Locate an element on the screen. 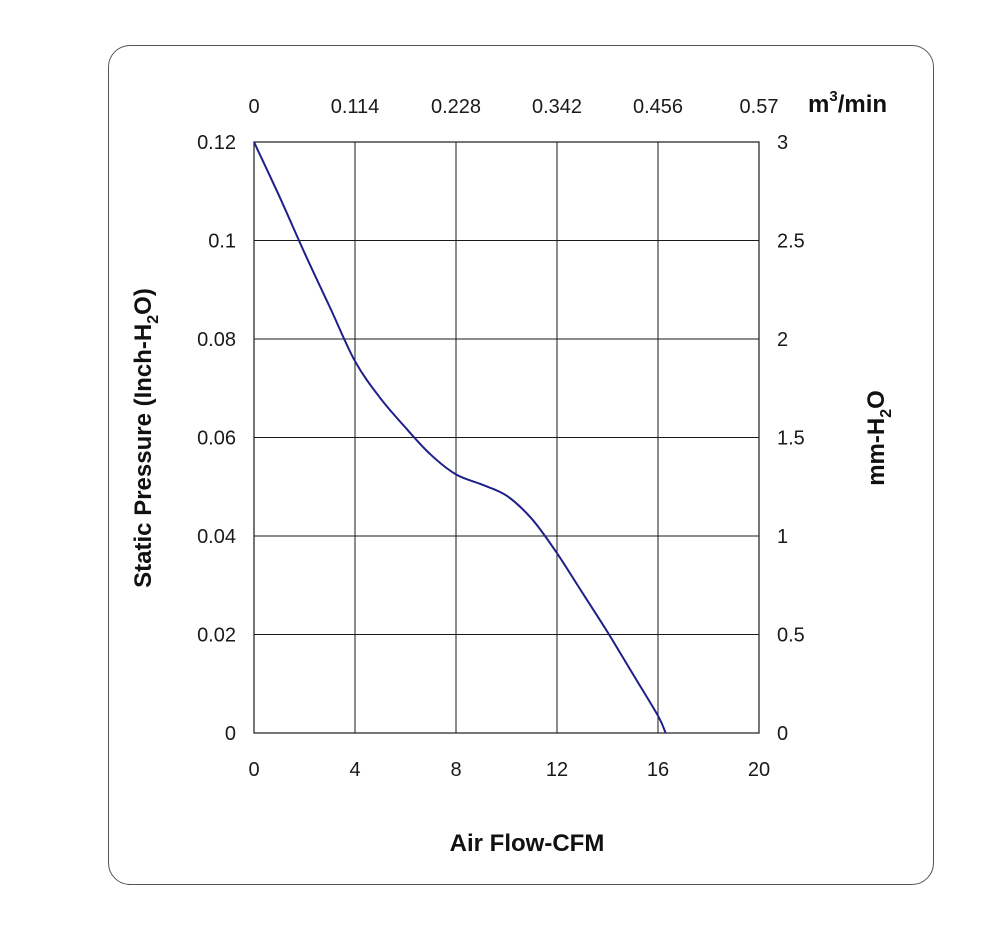 The width and height of the screenshot is (1000, 935). y-left-tick-label: 0.12 is located at coordinates (216, 143).